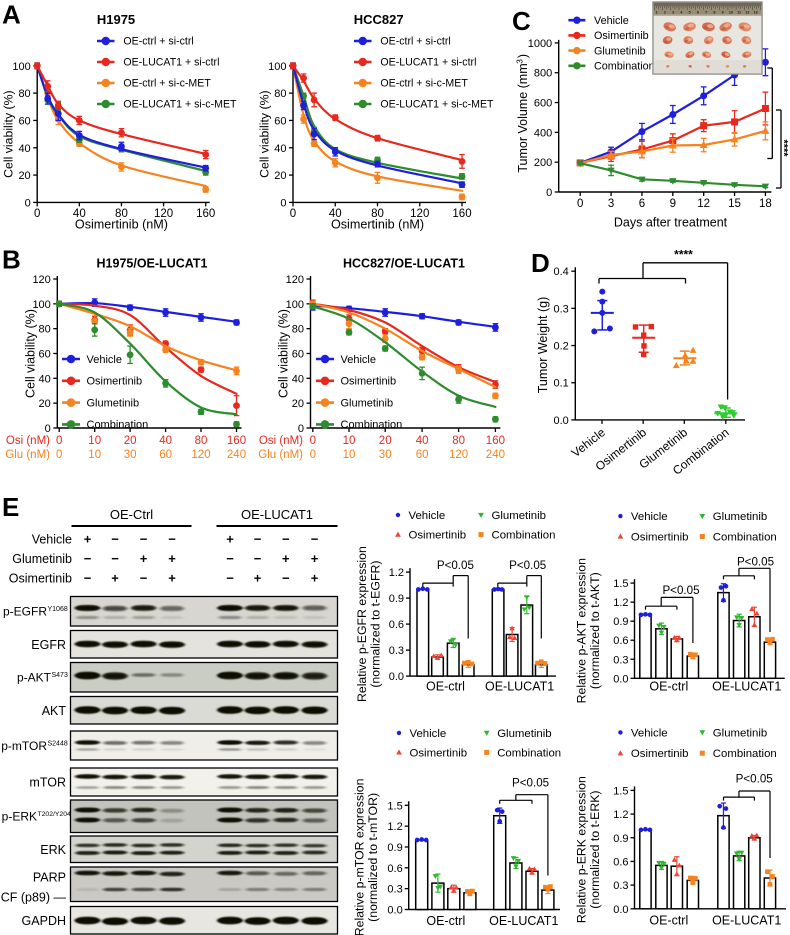 This screenshot has height=935, width=790. What do you see at coordinates (404, 264) in the screenshot?
I see `svg-text: HCC827/OE-LUCAT1` at bounding box center [404, 264].